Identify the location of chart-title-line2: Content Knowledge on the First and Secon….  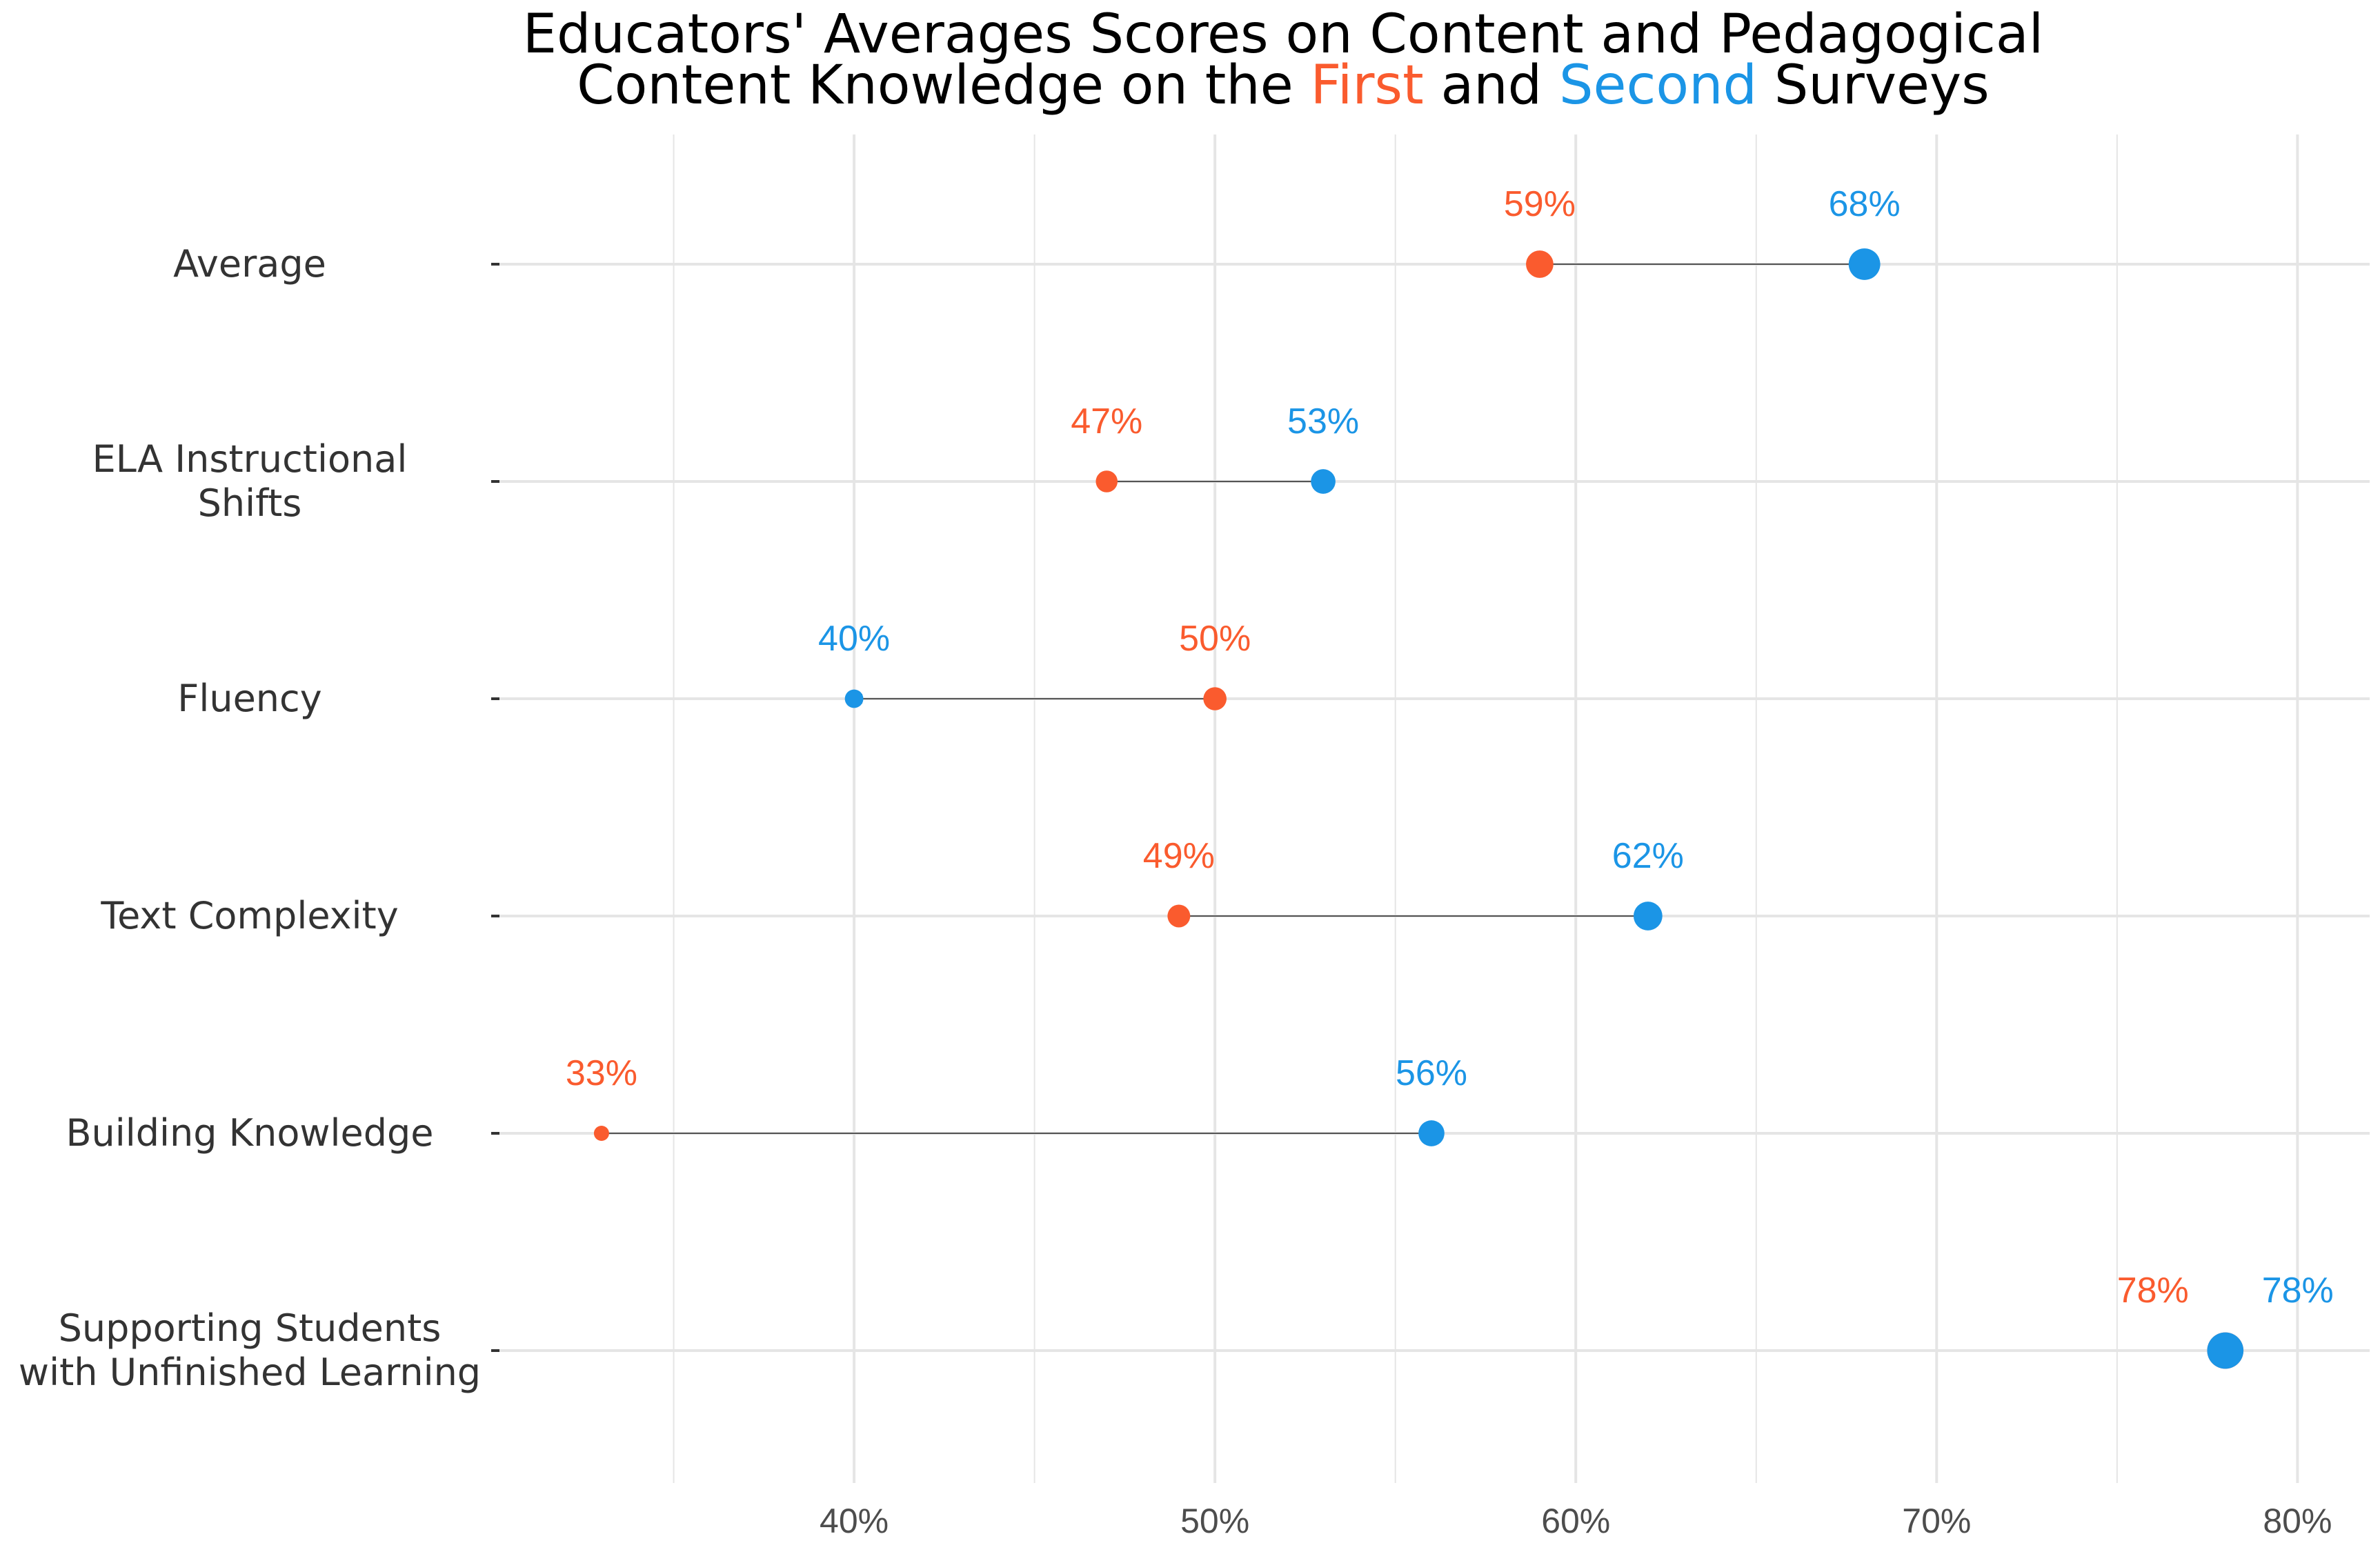
(1283, 85).